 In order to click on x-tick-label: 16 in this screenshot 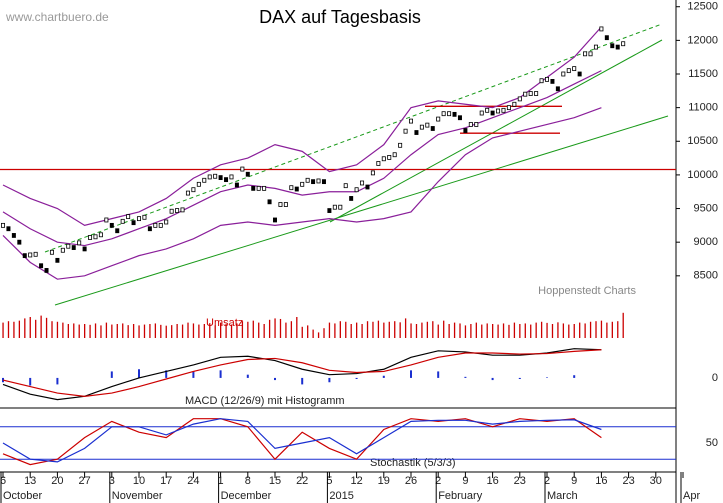, I will do `click(492, 481)`.